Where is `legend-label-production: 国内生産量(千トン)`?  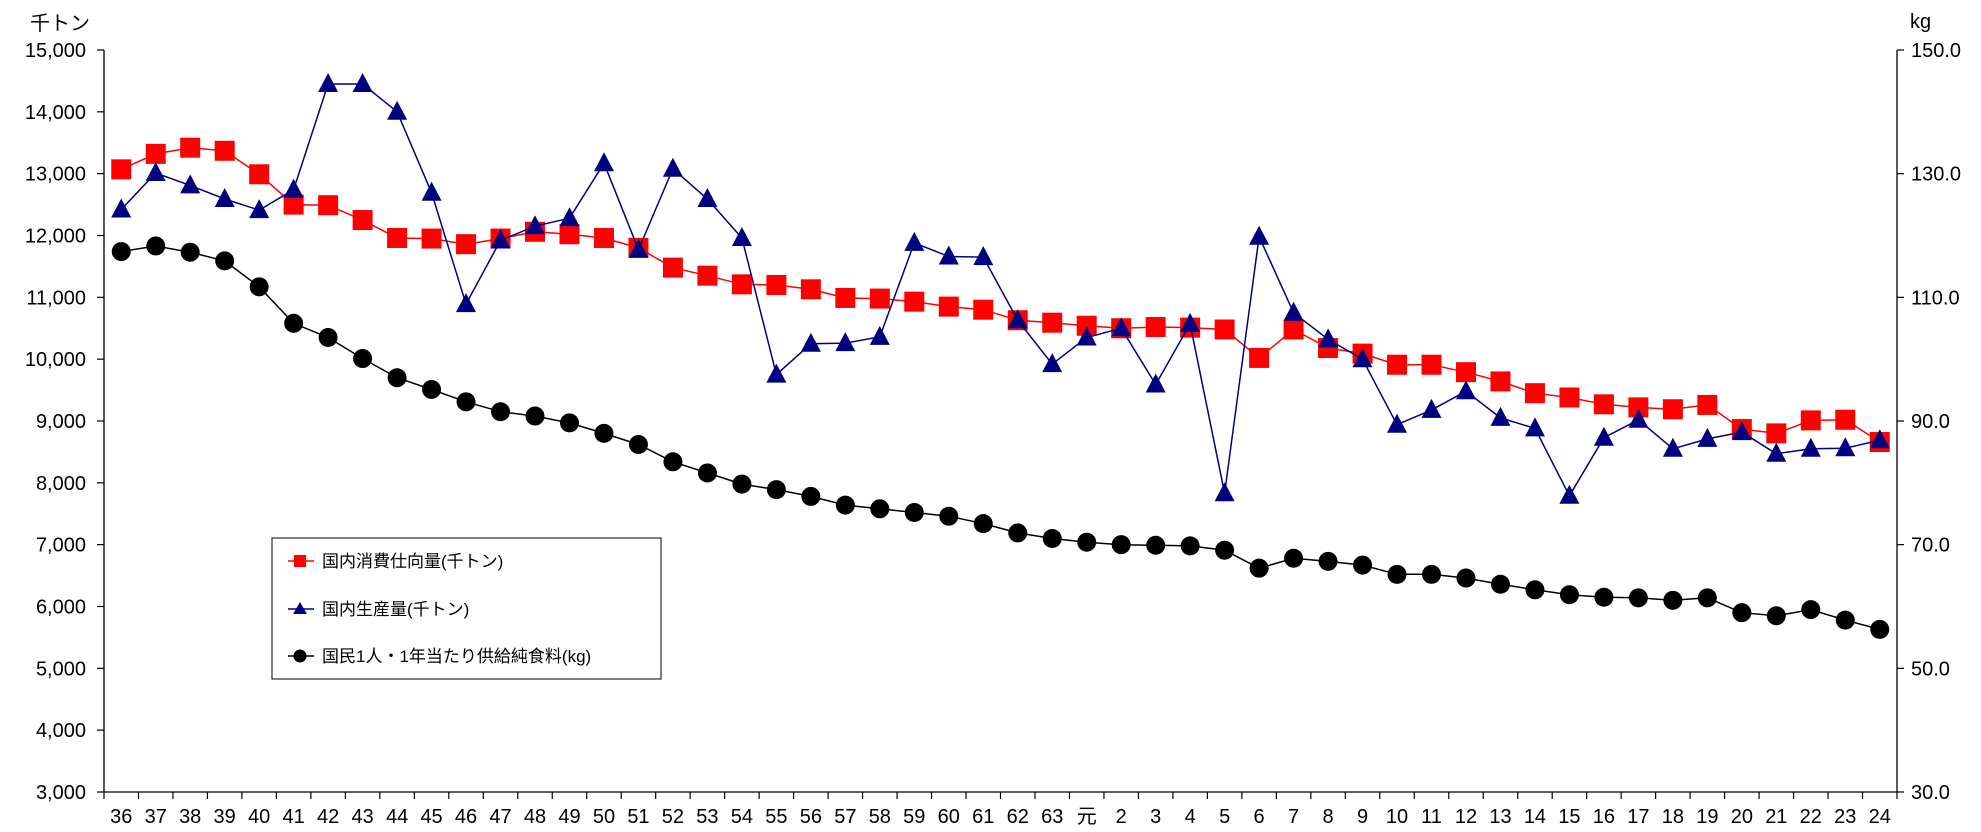 legend-label-production: 国内生産量(千トン) is located at coordinates (395, 609).